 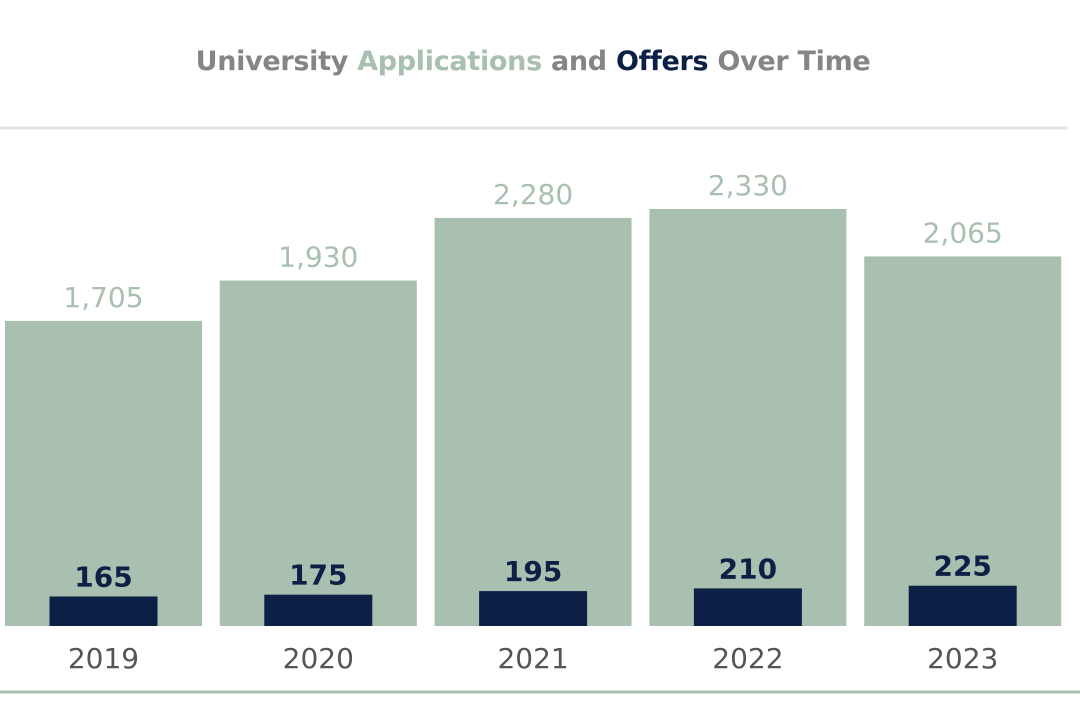 What do you see at coordinates (747, 658) in the screenshot?
I see `x-tick-2022: 2022` at bounding box center [747, 658].